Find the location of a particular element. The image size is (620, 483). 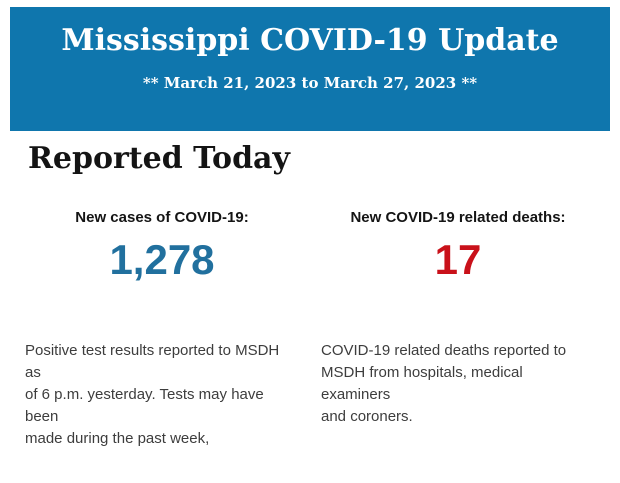

new-deaths-value: 17 is located at coordinates (458, 259).